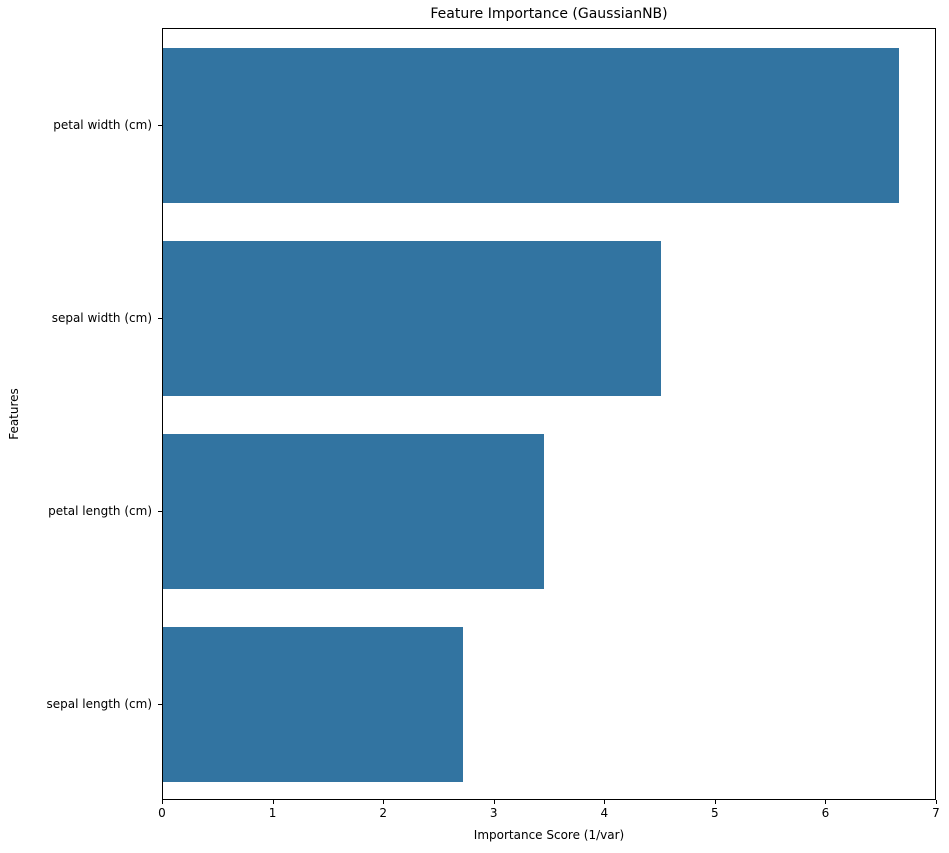 The image size is (949, 853). I want to click on x-tick-label: 5, so click(715, 813).